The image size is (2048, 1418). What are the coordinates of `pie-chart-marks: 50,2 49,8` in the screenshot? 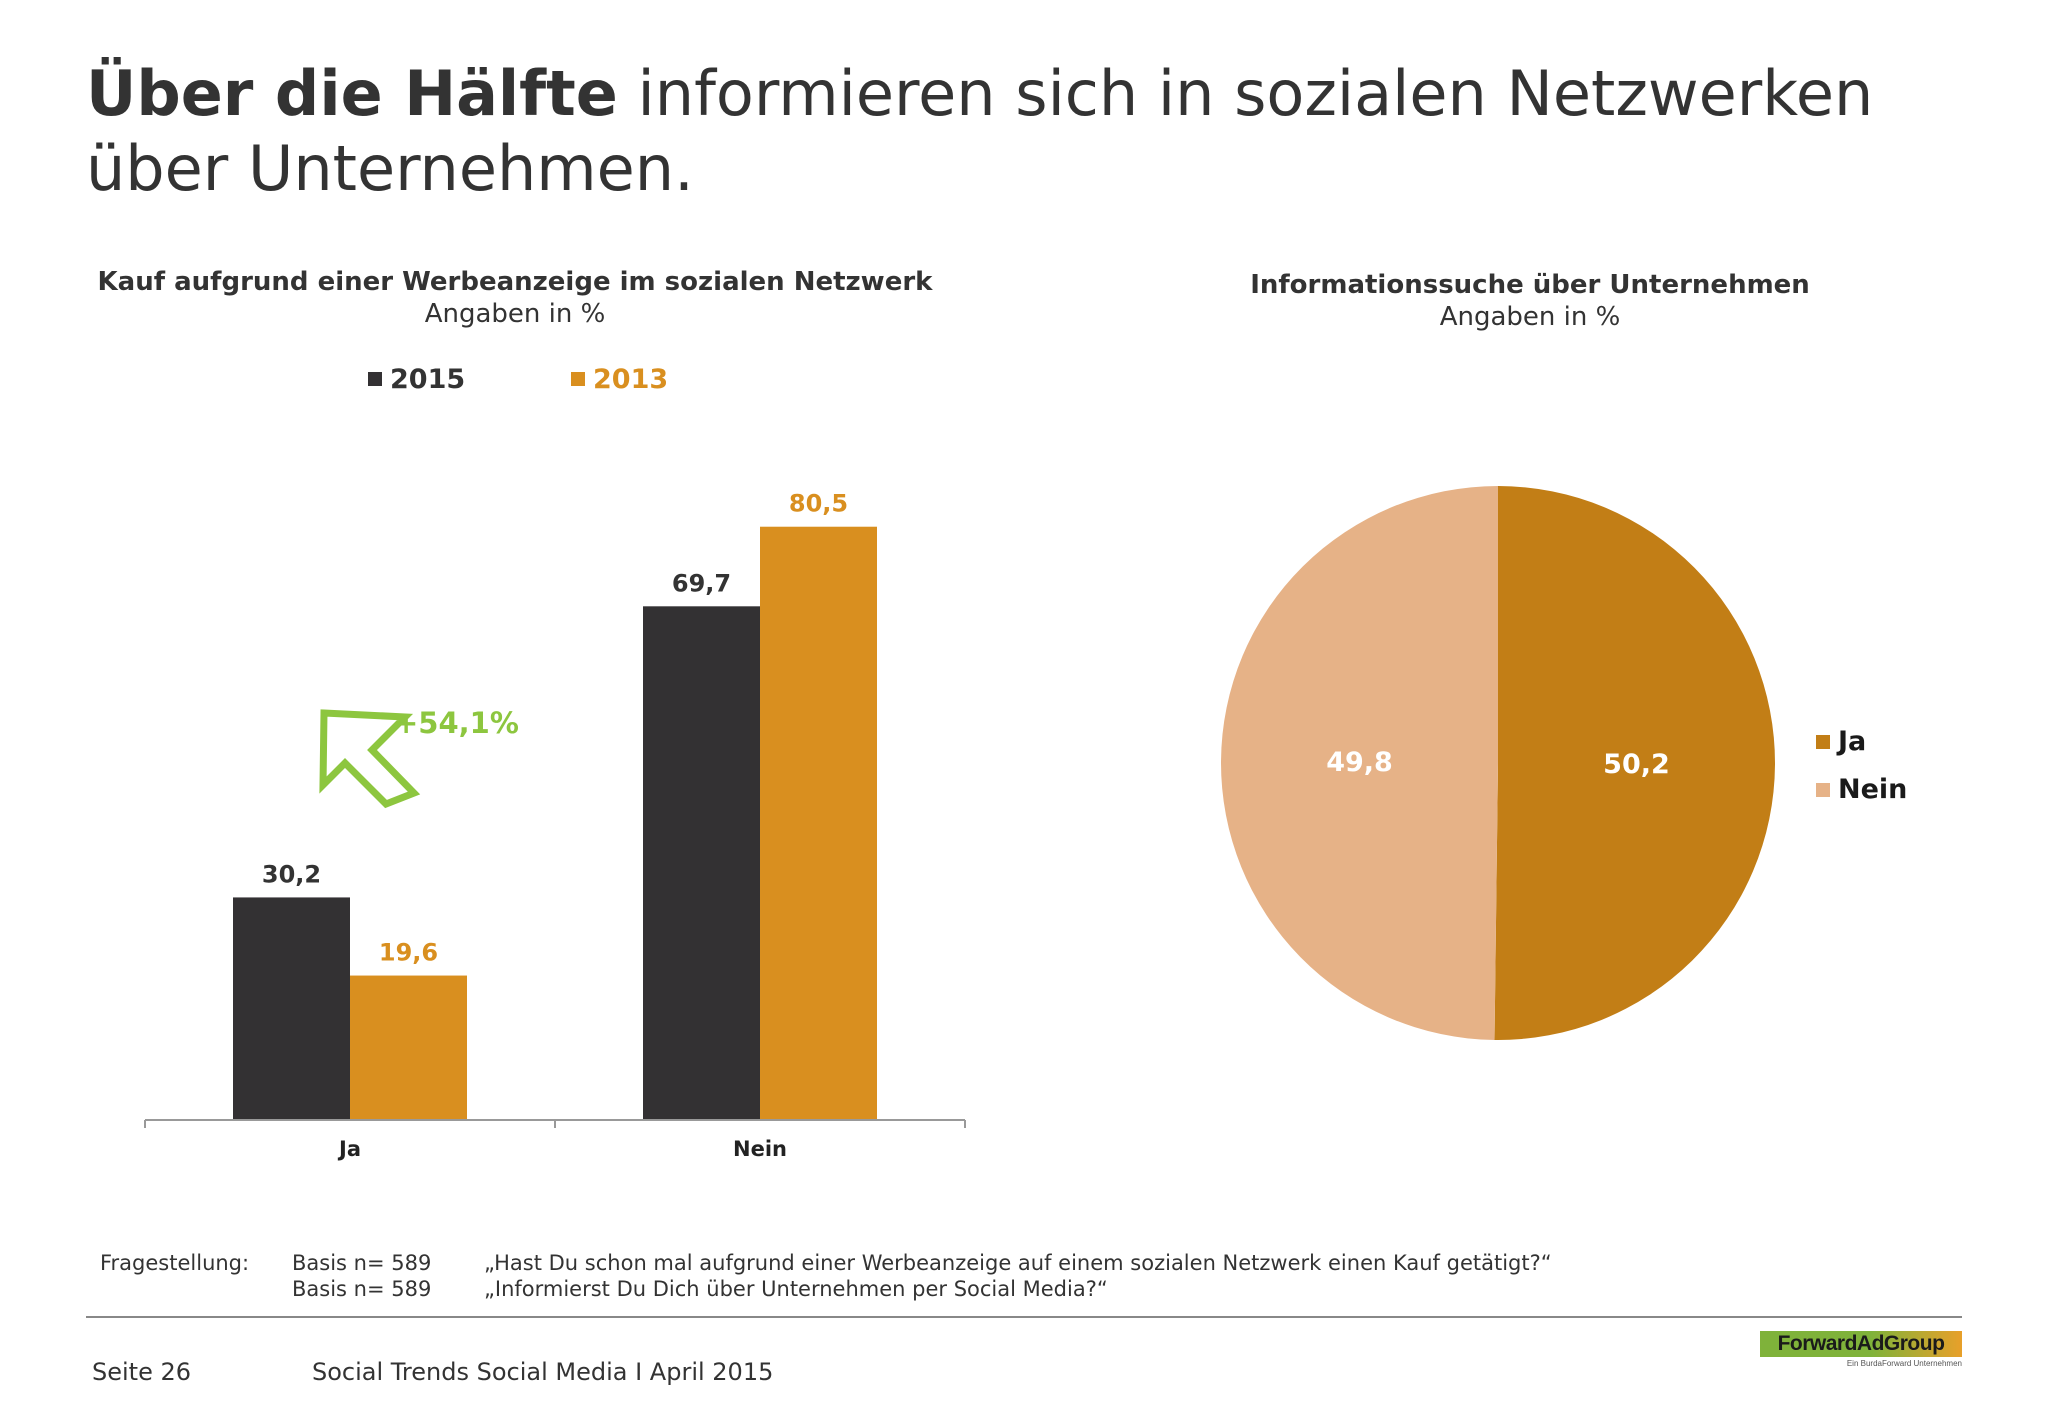 It's located at (1497, 763).